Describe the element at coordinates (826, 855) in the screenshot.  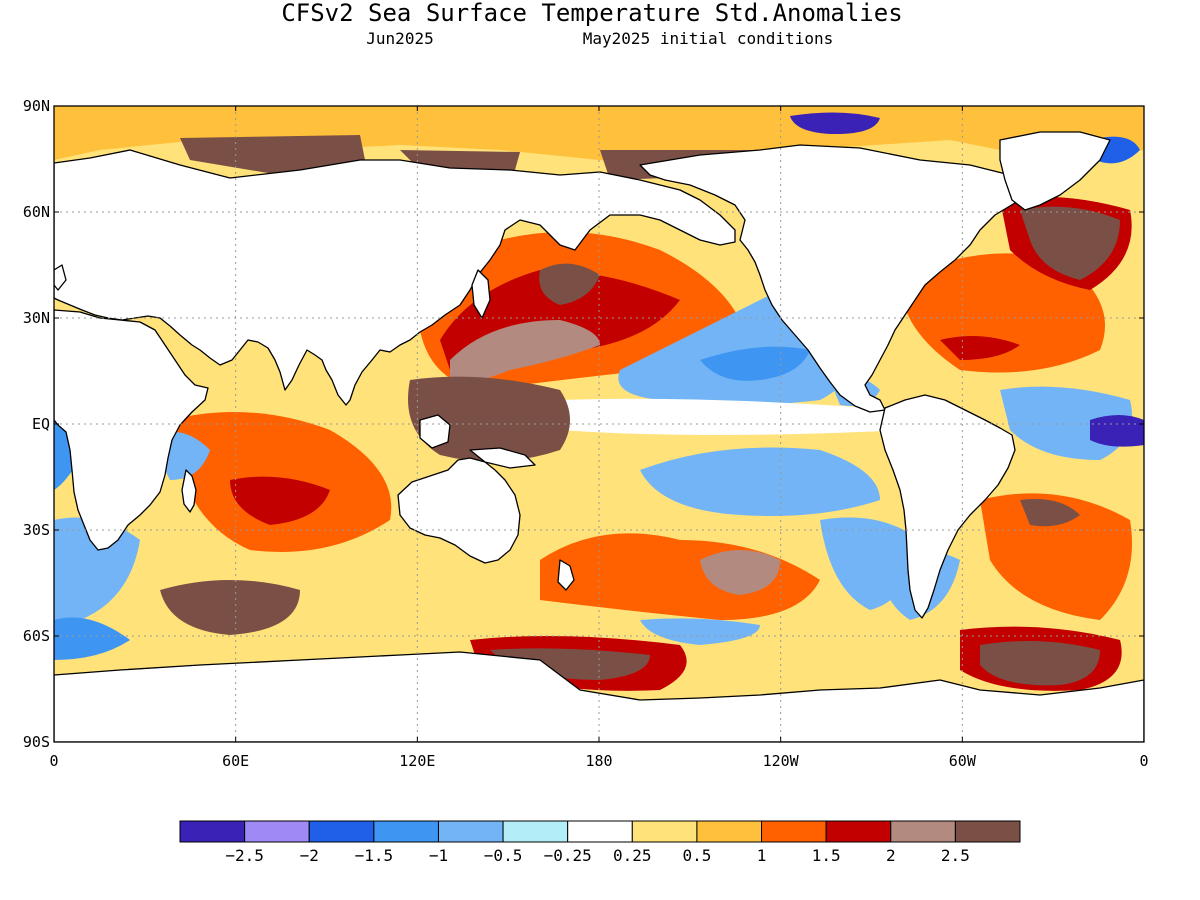
I see `colorbar-label: 1.5` at that location.